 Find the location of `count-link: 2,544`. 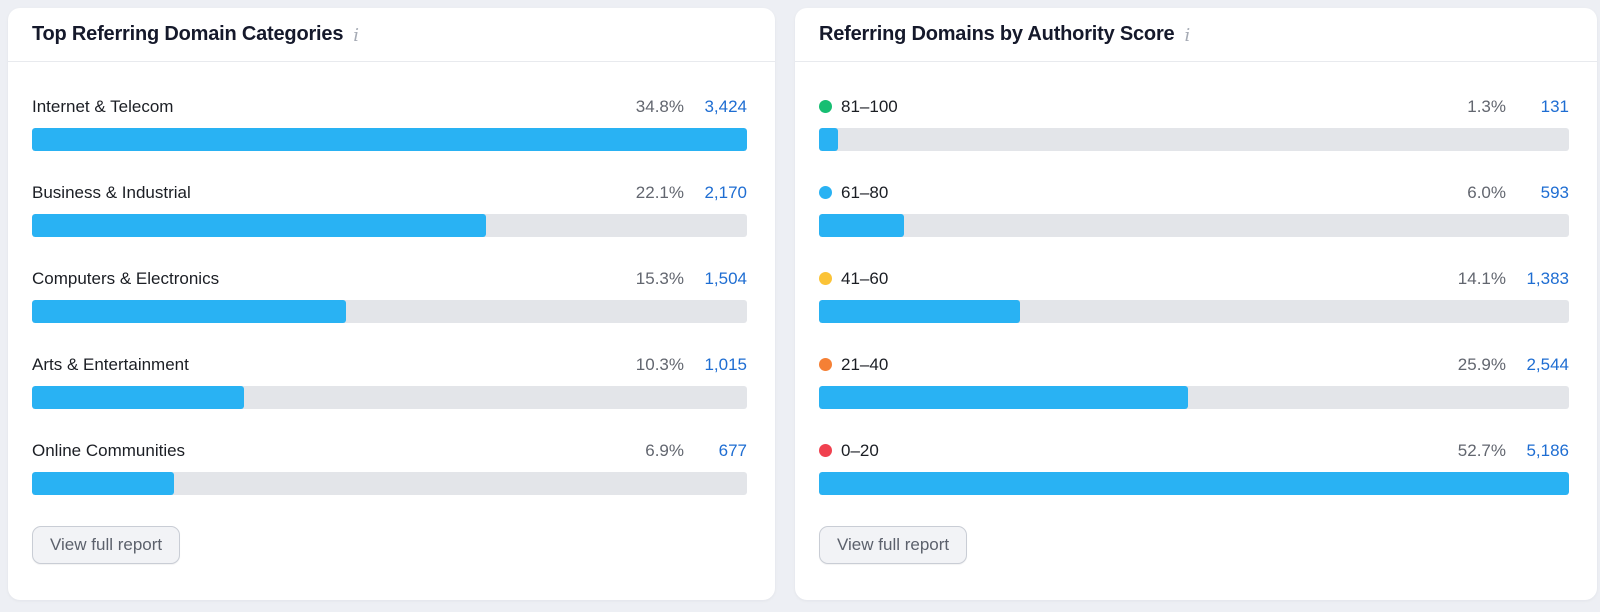

count-link: 2,544 is located at coordinates (1547, 364).